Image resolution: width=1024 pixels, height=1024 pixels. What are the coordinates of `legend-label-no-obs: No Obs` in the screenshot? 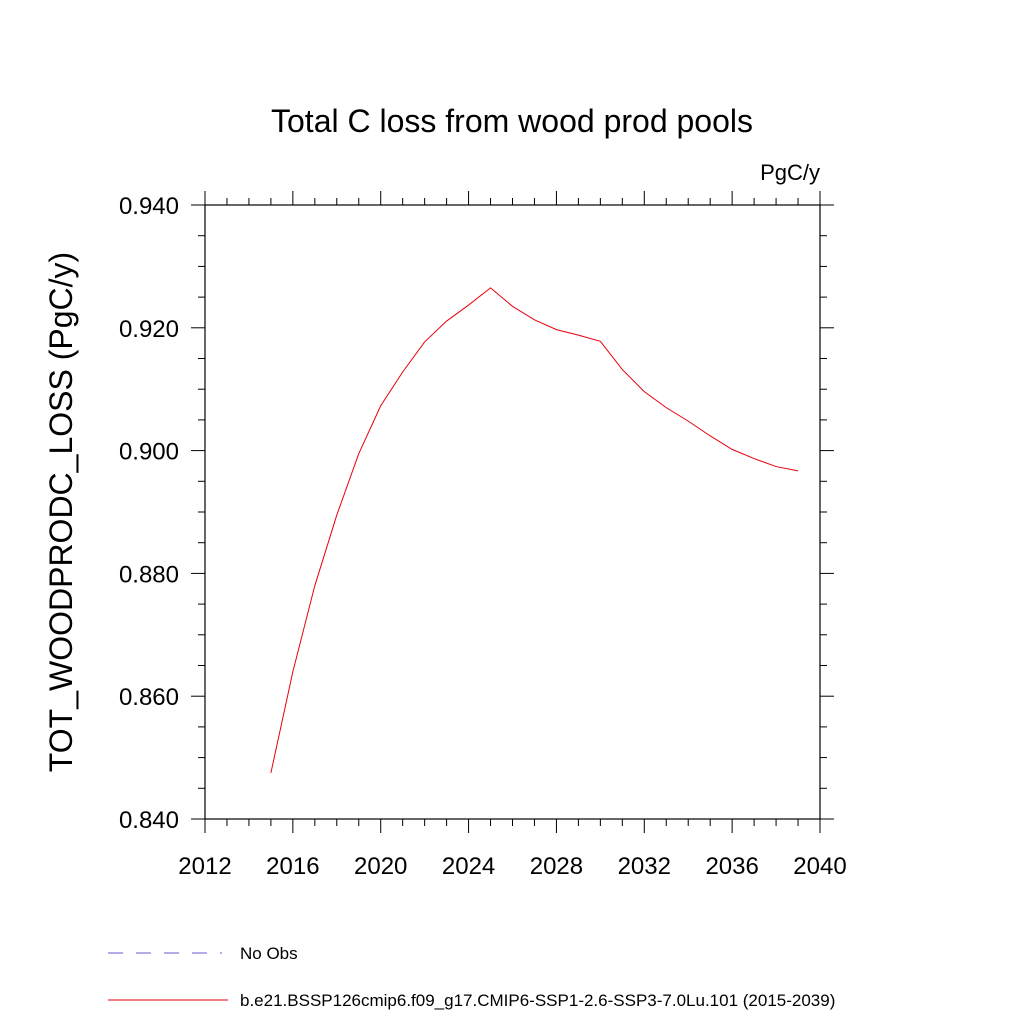 It's located at (269, 953).